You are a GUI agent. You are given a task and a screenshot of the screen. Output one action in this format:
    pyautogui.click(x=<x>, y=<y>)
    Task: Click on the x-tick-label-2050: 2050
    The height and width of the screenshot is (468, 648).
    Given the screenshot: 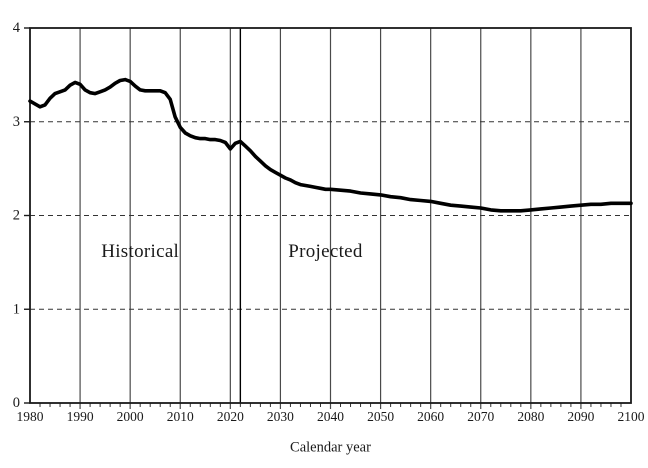 What is the action you would take?
    pyautogui.click(x=380, y=416)
    